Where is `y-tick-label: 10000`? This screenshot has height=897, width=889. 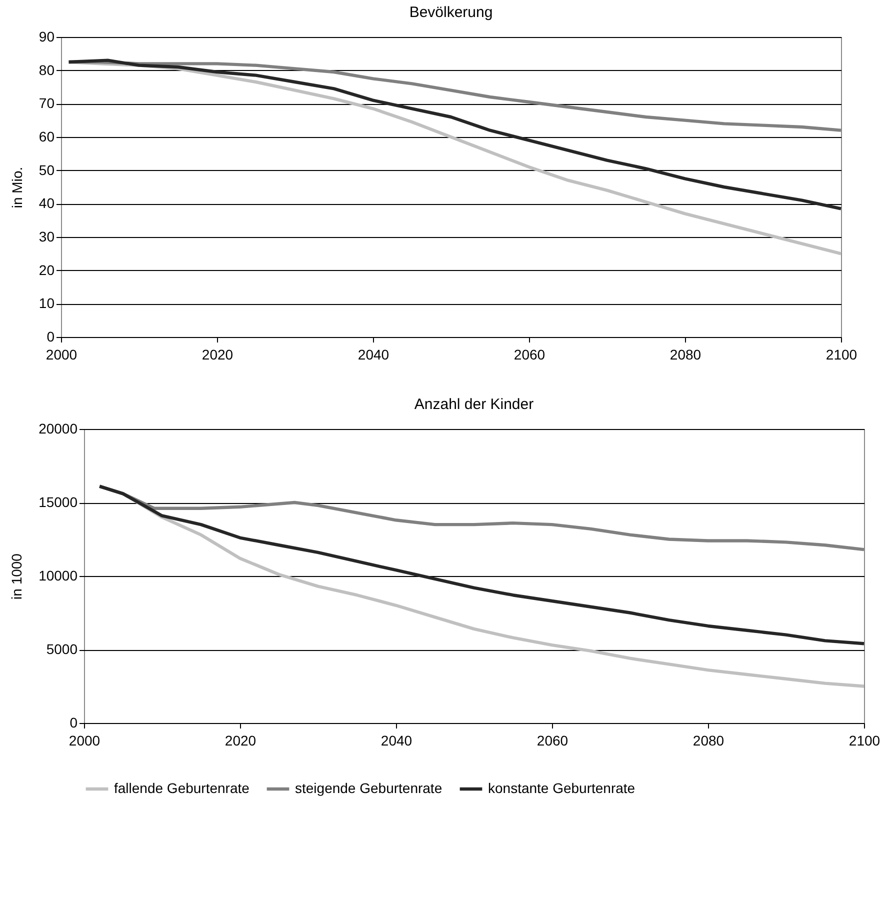 y-tick-label: 10000 is located at coordinates (58, 576).